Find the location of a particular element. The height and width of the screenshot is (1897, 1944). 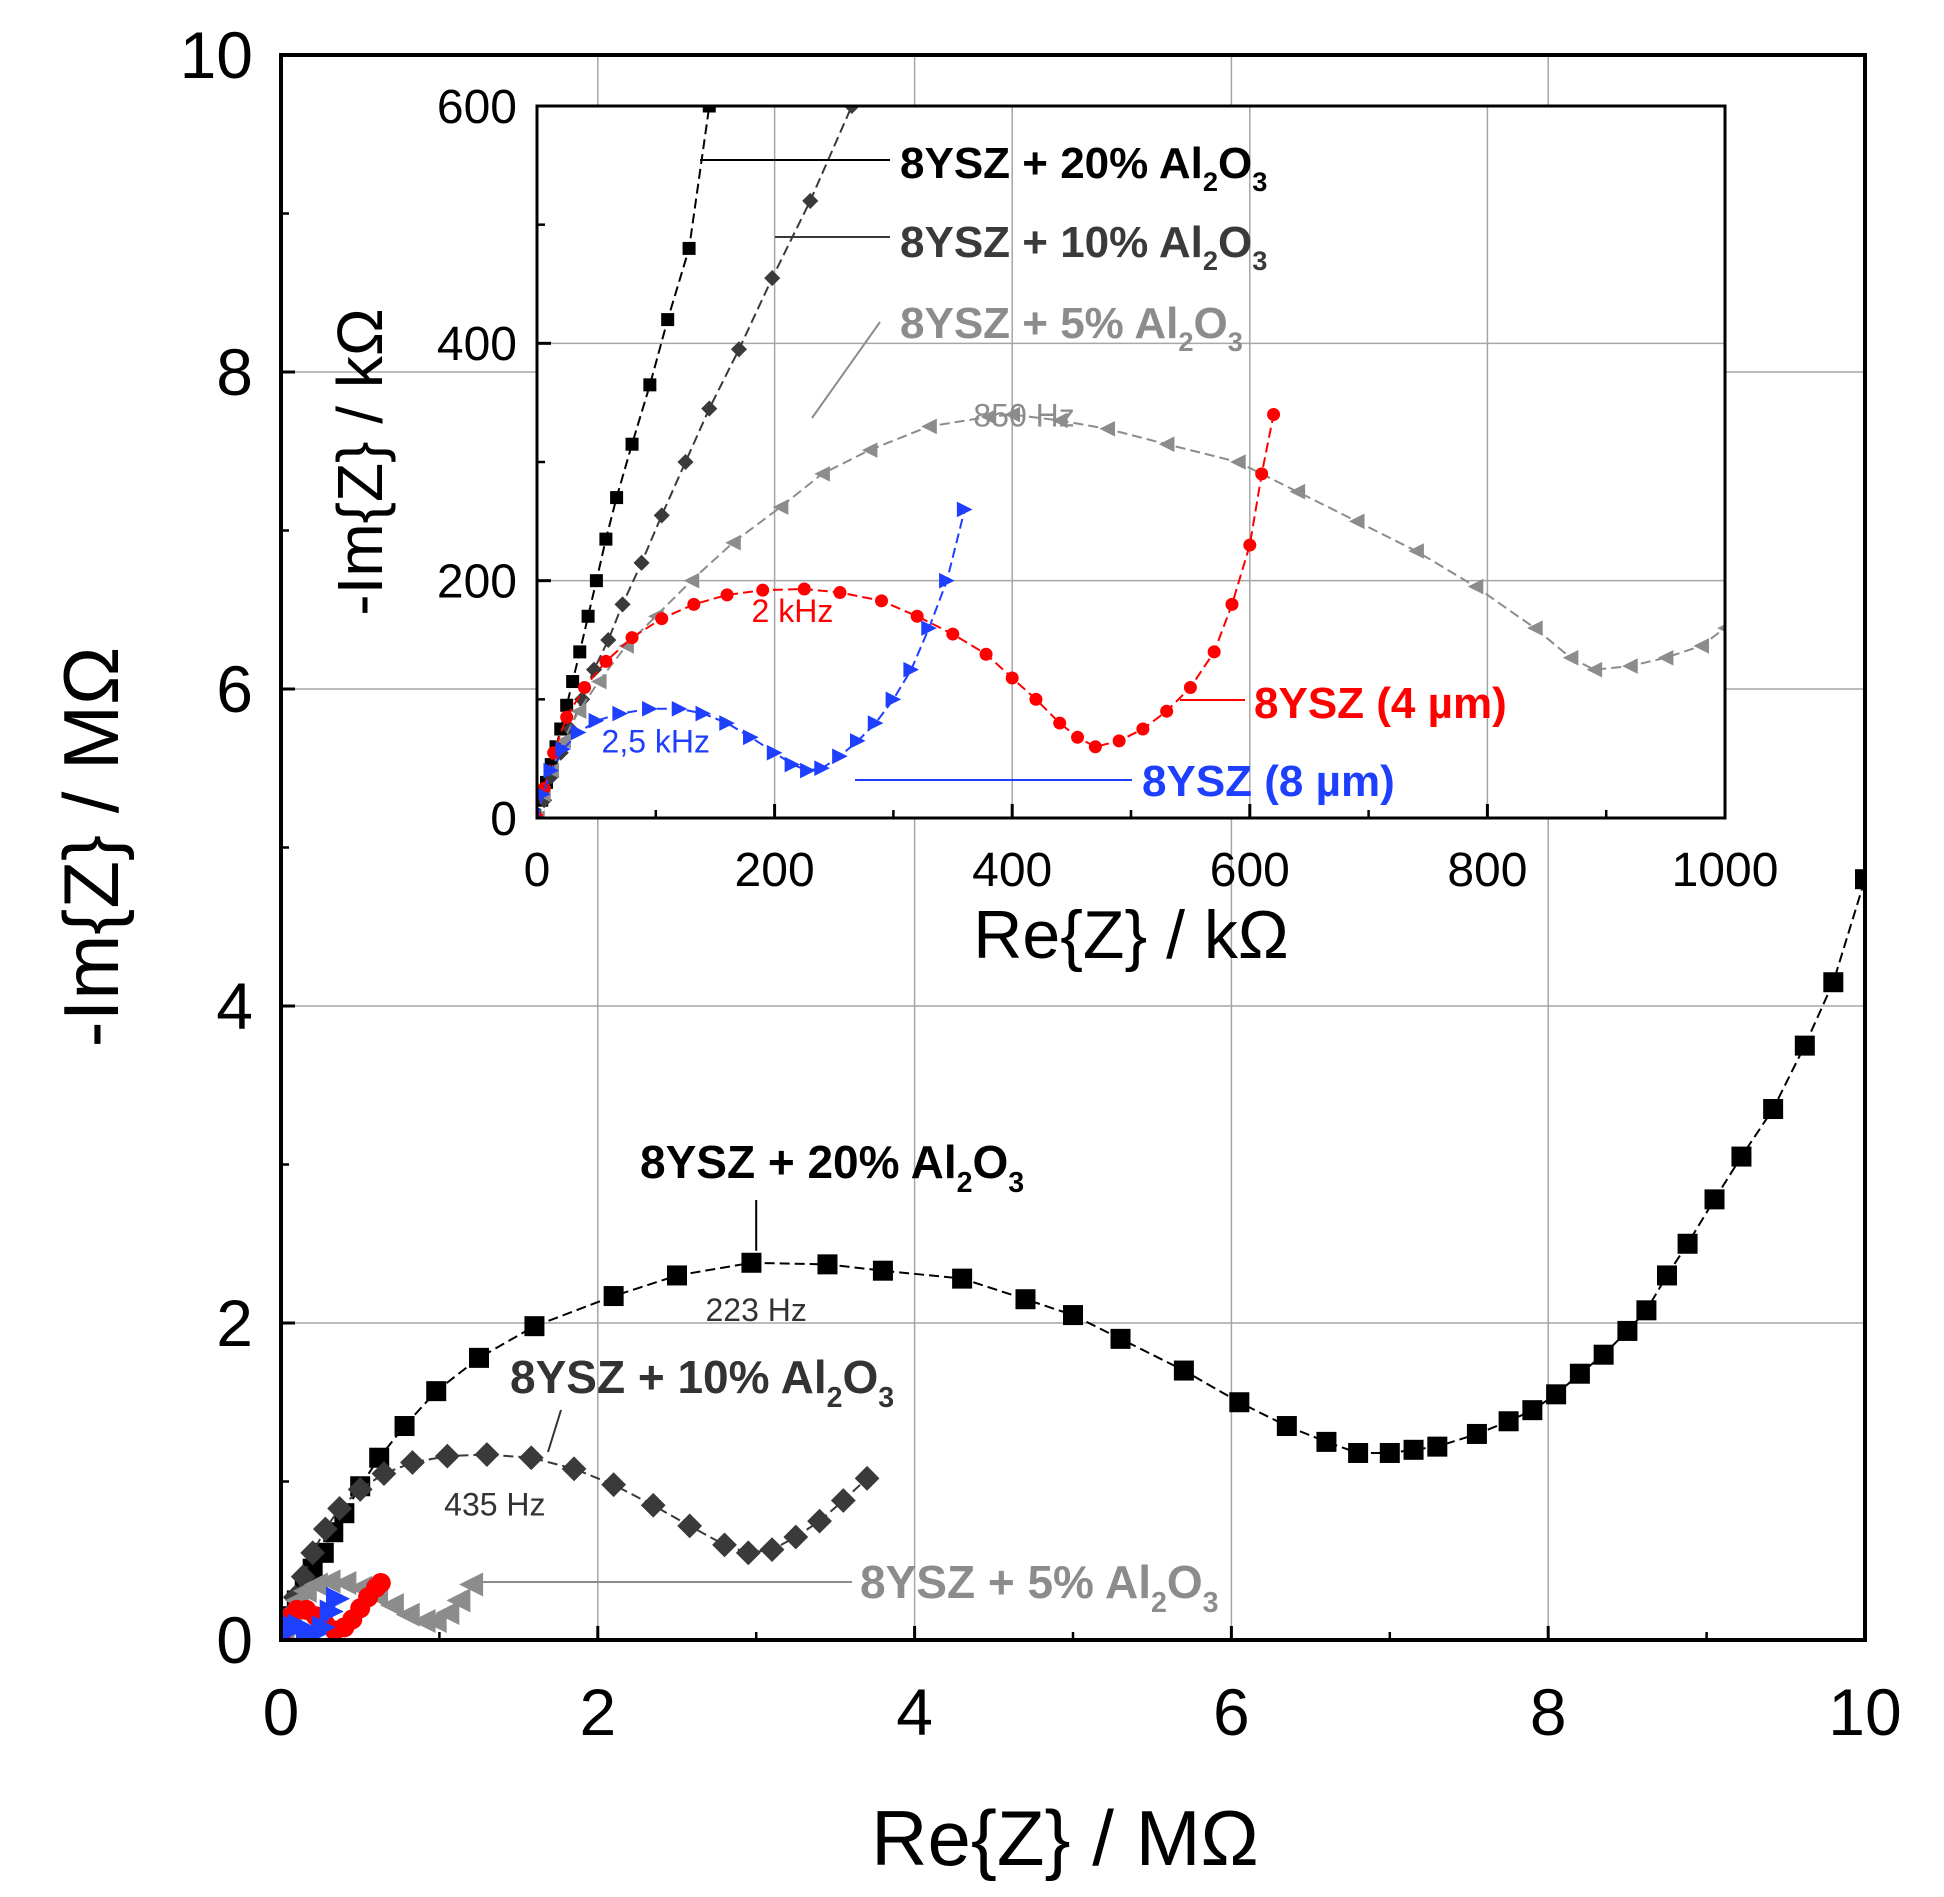

inset-x-tick-label: 400 is located at coordinates (1012, 870).